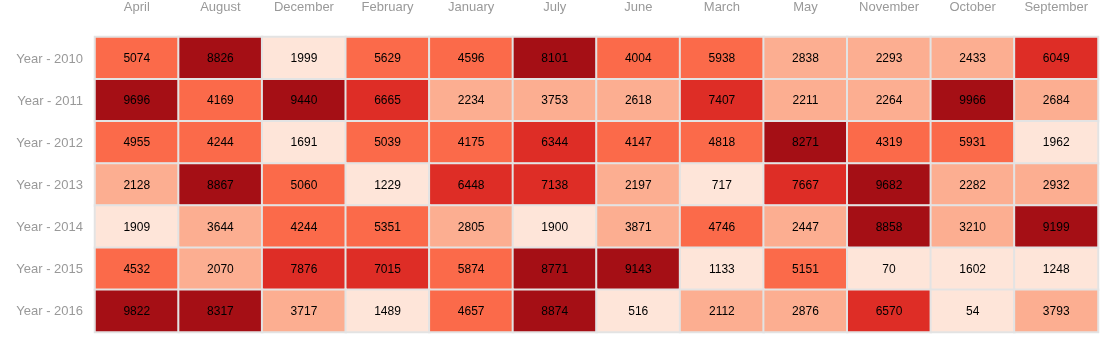  I want to click on data-label: 1691, so click(304, 142).